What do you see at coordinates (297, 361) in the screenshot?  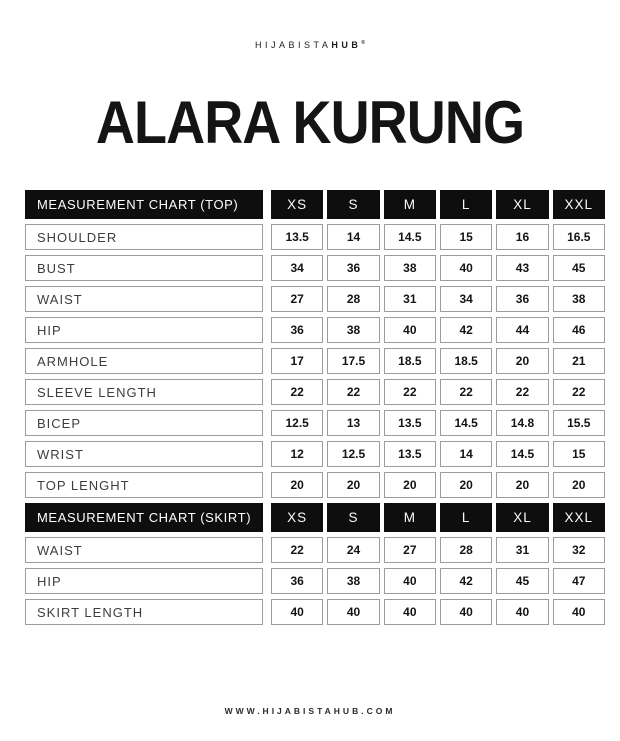 I see `value-cell: 17` at bounding box center [297, 361].